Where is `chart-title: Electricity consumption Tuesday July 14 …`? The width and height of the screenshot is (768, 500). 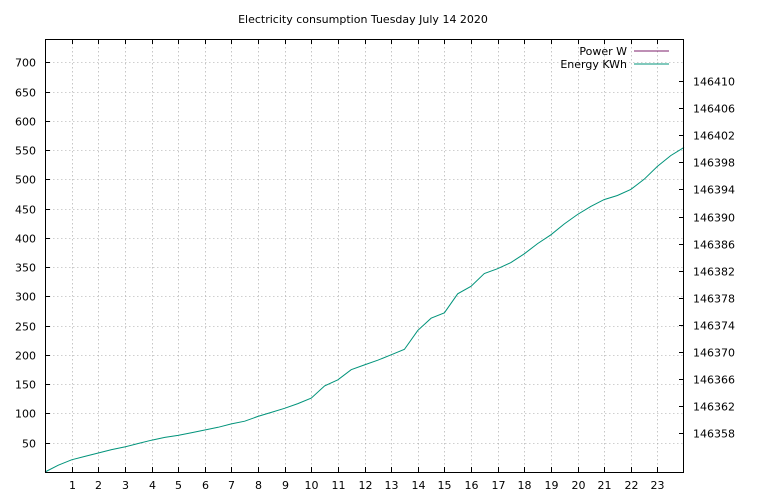 chart-title: Electricity consumption Tuesday July 14 … is located at coordinates (363, 19).